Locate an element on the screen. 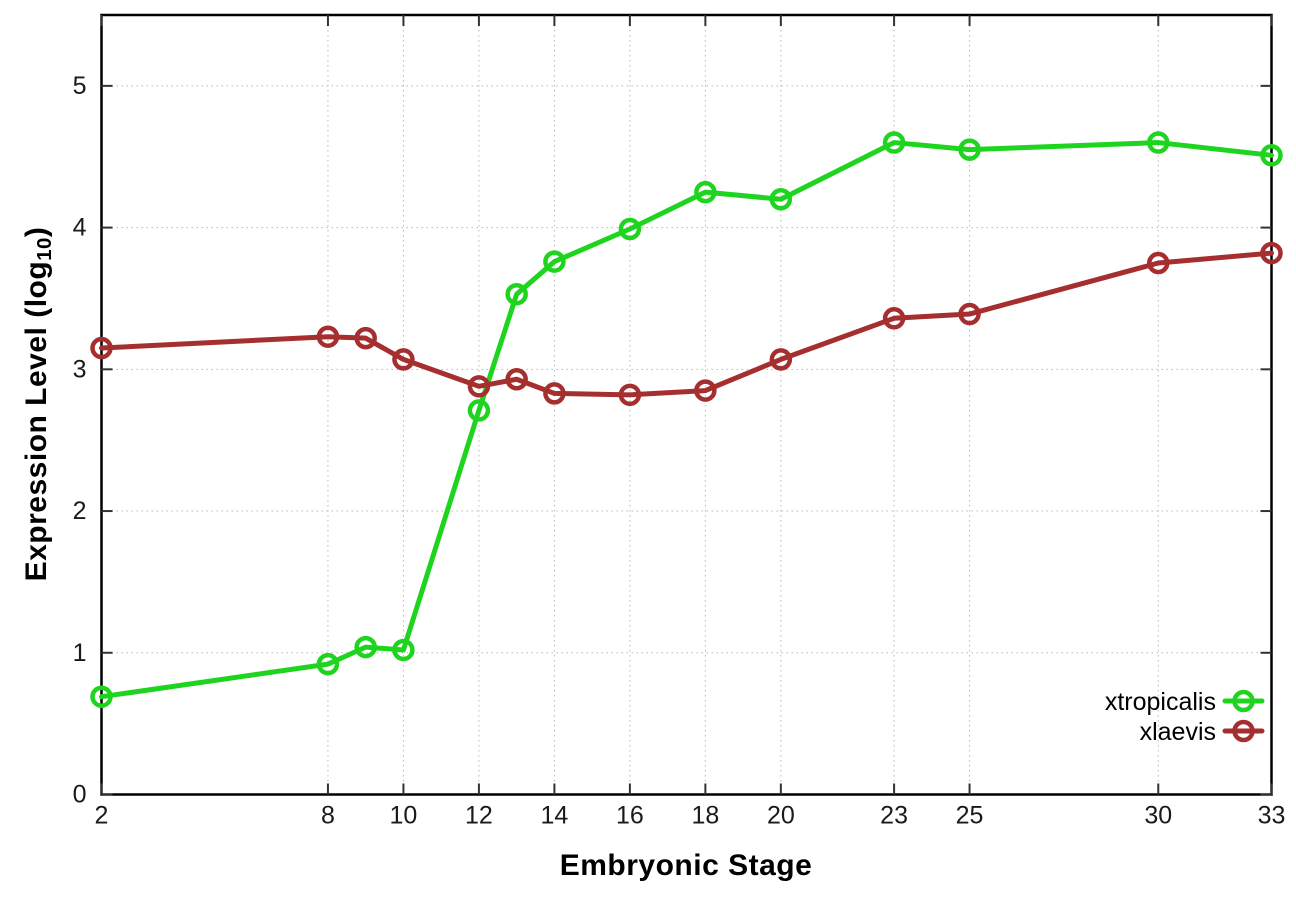  legend-label-xtropicalis: xtropicalis is located at coordinates (1160, 702).